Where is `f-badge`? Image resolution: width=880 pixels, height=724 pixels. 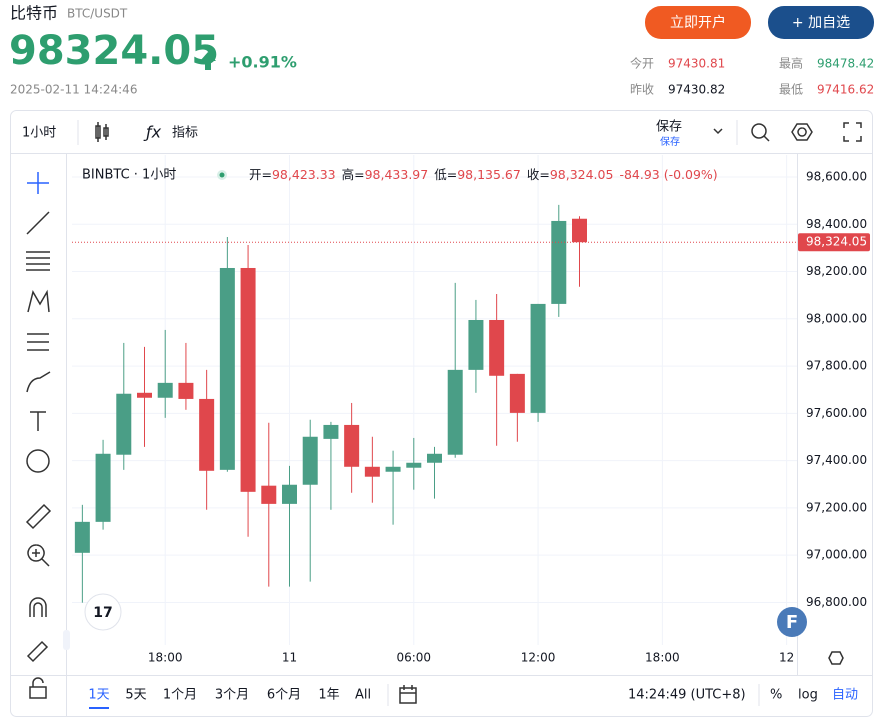 f-badge is located at coordinates (792, 622).